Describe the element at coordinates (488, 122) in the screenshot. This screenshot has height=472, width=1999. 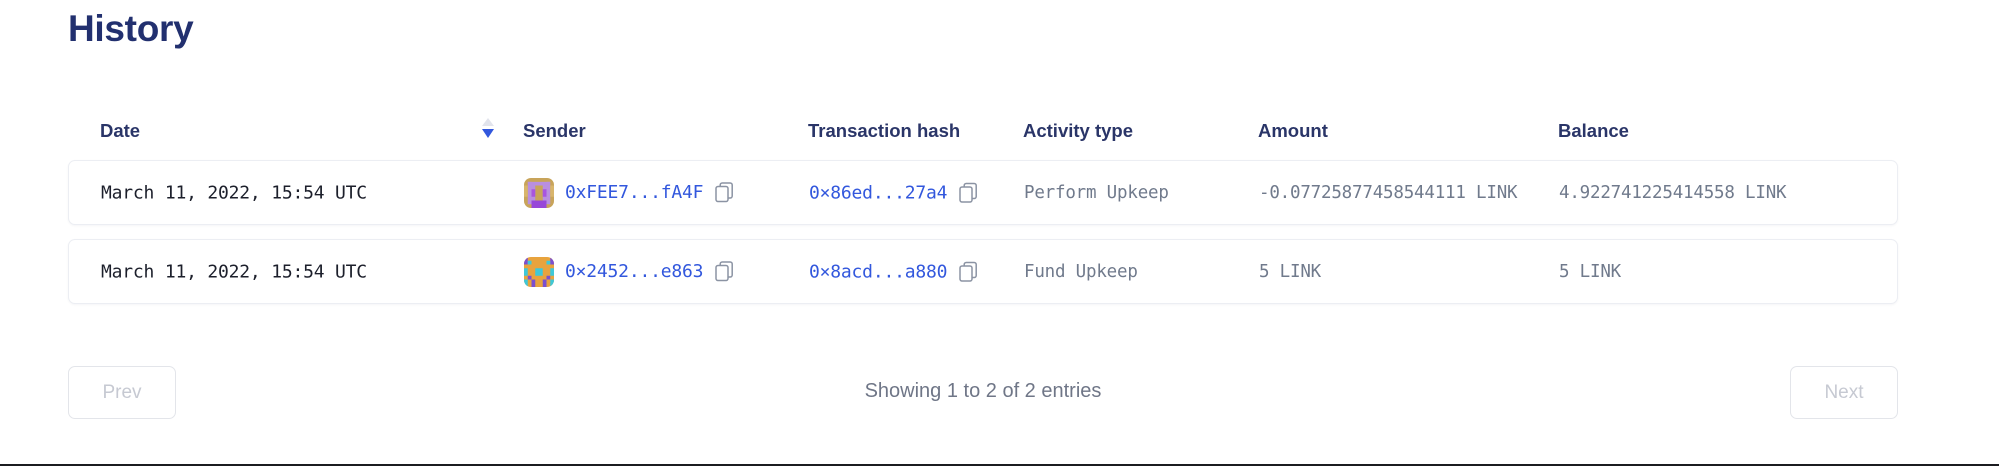
I see `sort-ascending-icon` at that location.